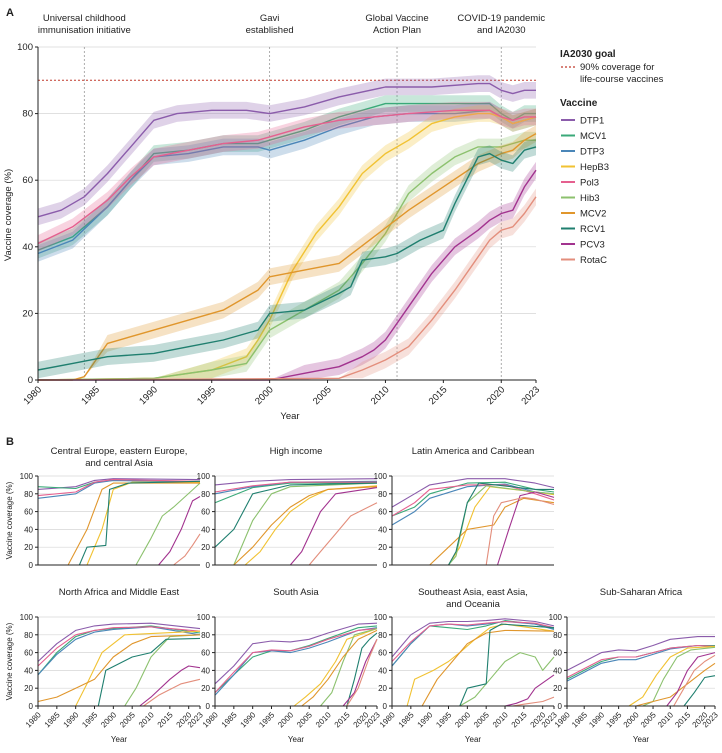  What do you see at coordinates (382, 670) in the screenshot?
I see `panel-b-southeast-asia-east-asia-and-oceania-ytick-40: 40` at bounding box center [382, 670].